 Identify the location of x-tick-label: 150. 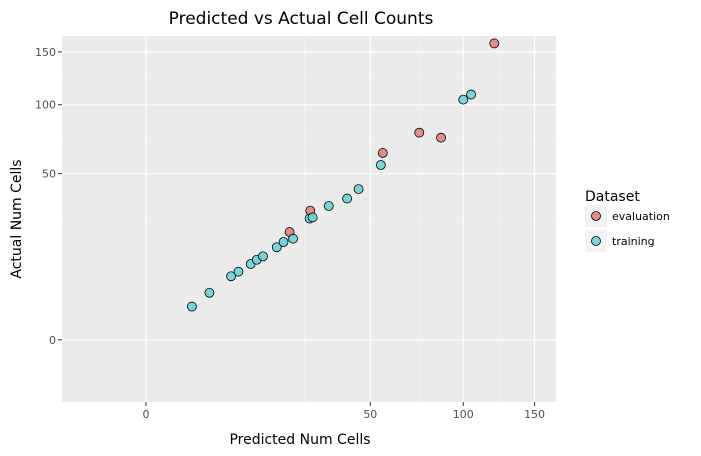
(534, 414).